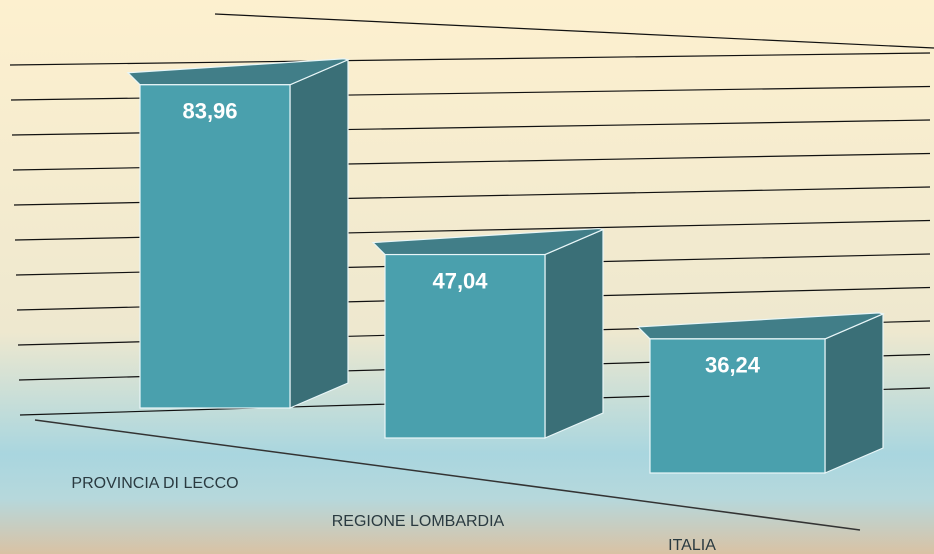 The width and height of the screenshot is (934, 554). Describe the element at coordinates (460, 280) in the screenshot. I see `value-label: 47,04` at that location.